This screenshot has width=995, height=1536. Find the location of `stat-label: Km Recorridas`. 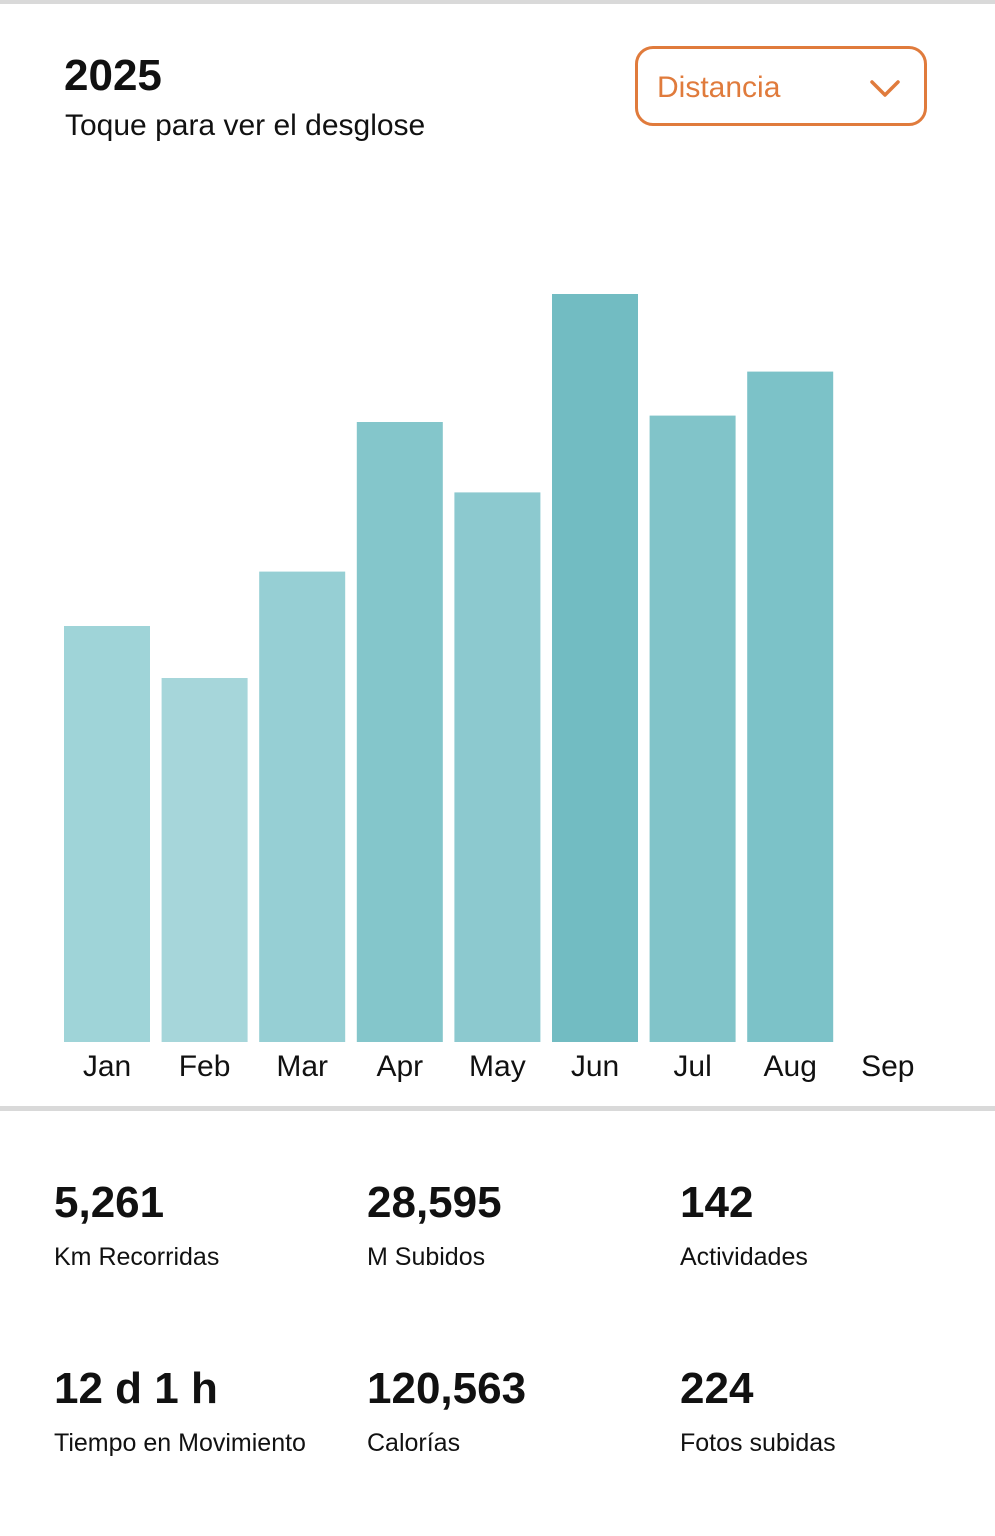

stat-label: Km Recorridas is located at coordinates (137, 1257).